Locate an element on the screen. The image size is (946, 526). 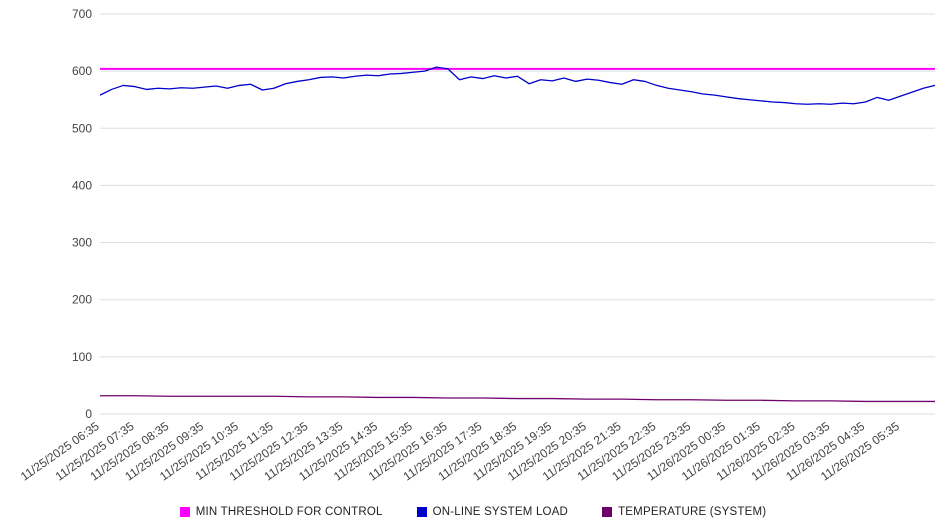
y-tick-label: 700 is located at coordinates (82, 14).